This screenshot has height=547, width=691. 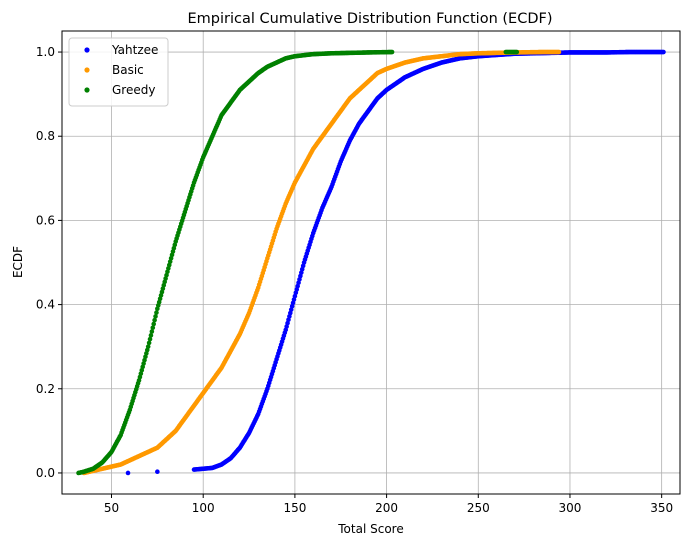 What do you see at coordinates (133, 90) in the screenshot?
I see `legend-label-greedy: Greedy` at bounding box center [133, 90].